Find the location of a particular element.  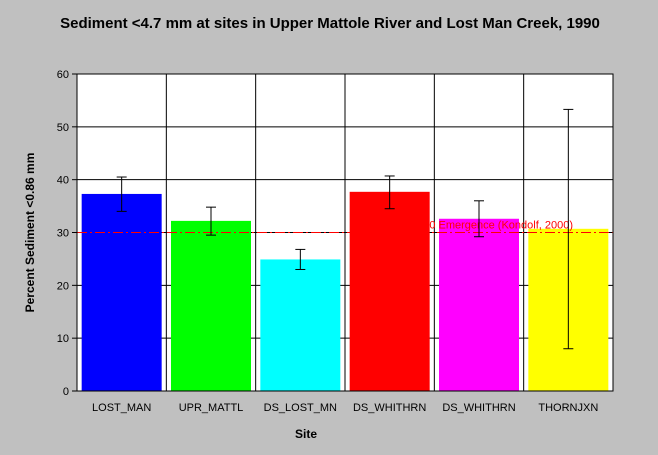

y-tick-label: 10 is located at coordinates (63, 339).